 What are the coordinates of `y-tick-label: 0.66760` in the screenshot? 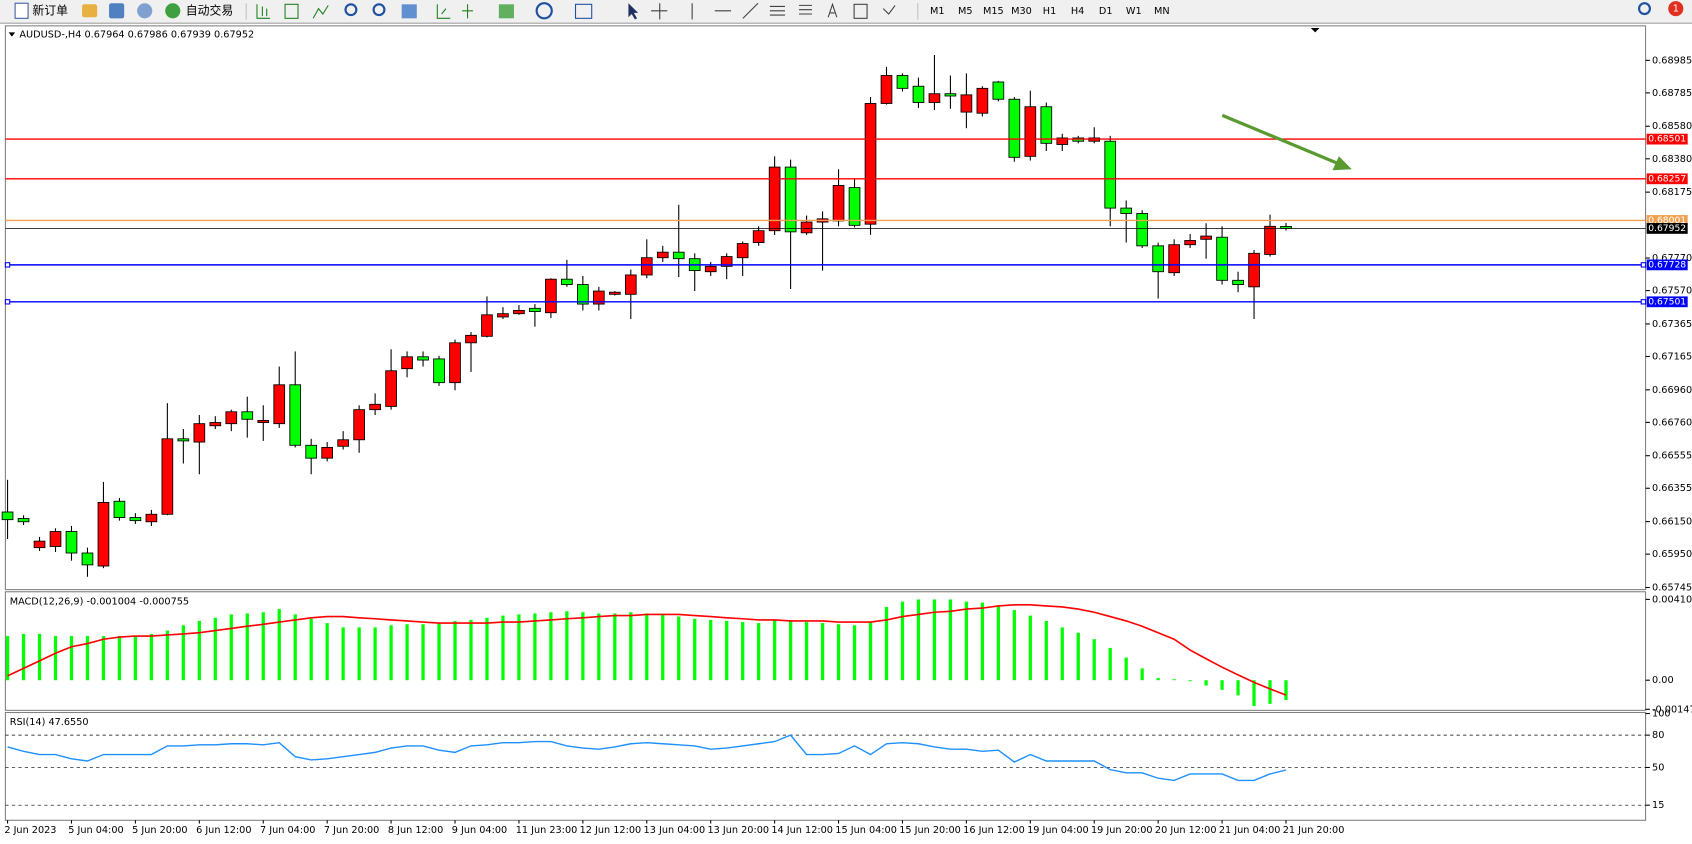 It's located at (1672, 422).